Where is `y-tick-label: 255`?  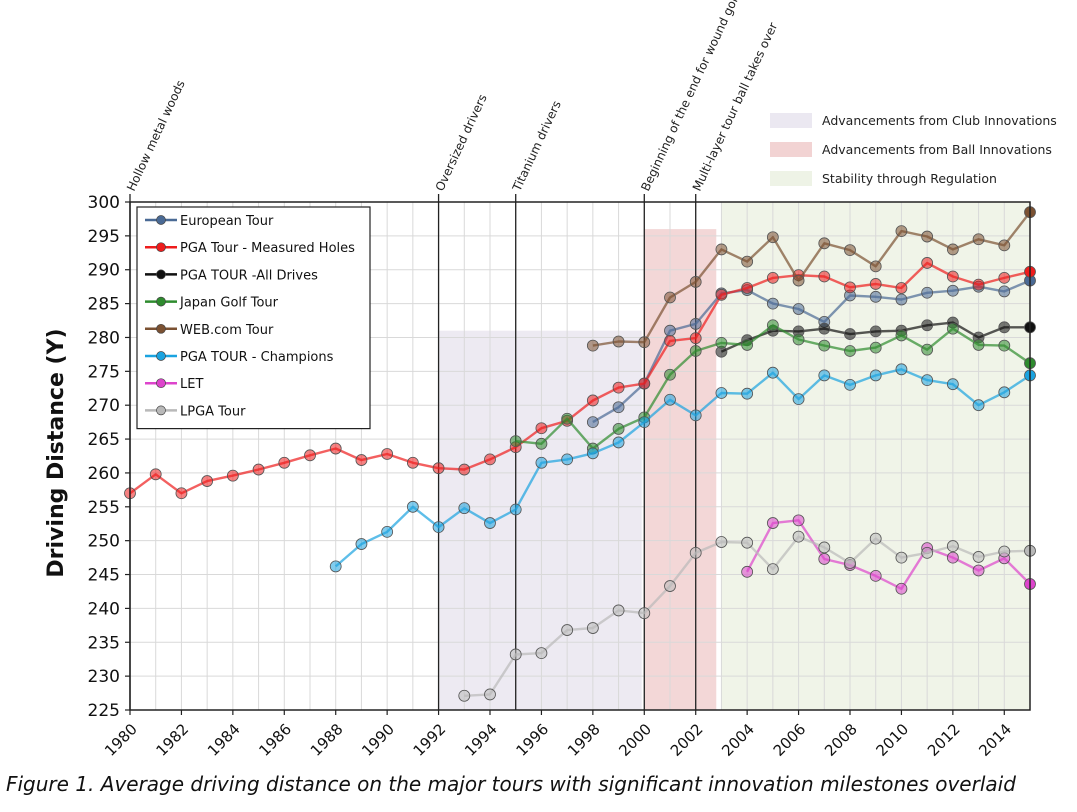 y-tick-label: 255 is located at coordinates (104, 508).